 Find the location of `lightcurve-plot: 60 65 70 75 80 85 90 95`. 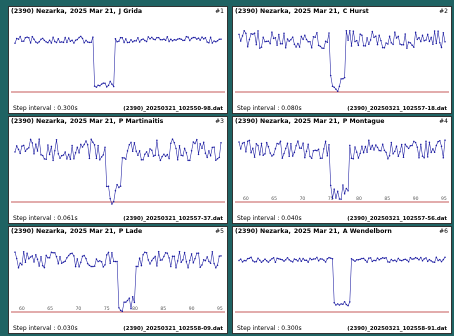

lightcurve-plot: 60 65 70 75 80 85 90 95 is located at coordinates (342, 171).